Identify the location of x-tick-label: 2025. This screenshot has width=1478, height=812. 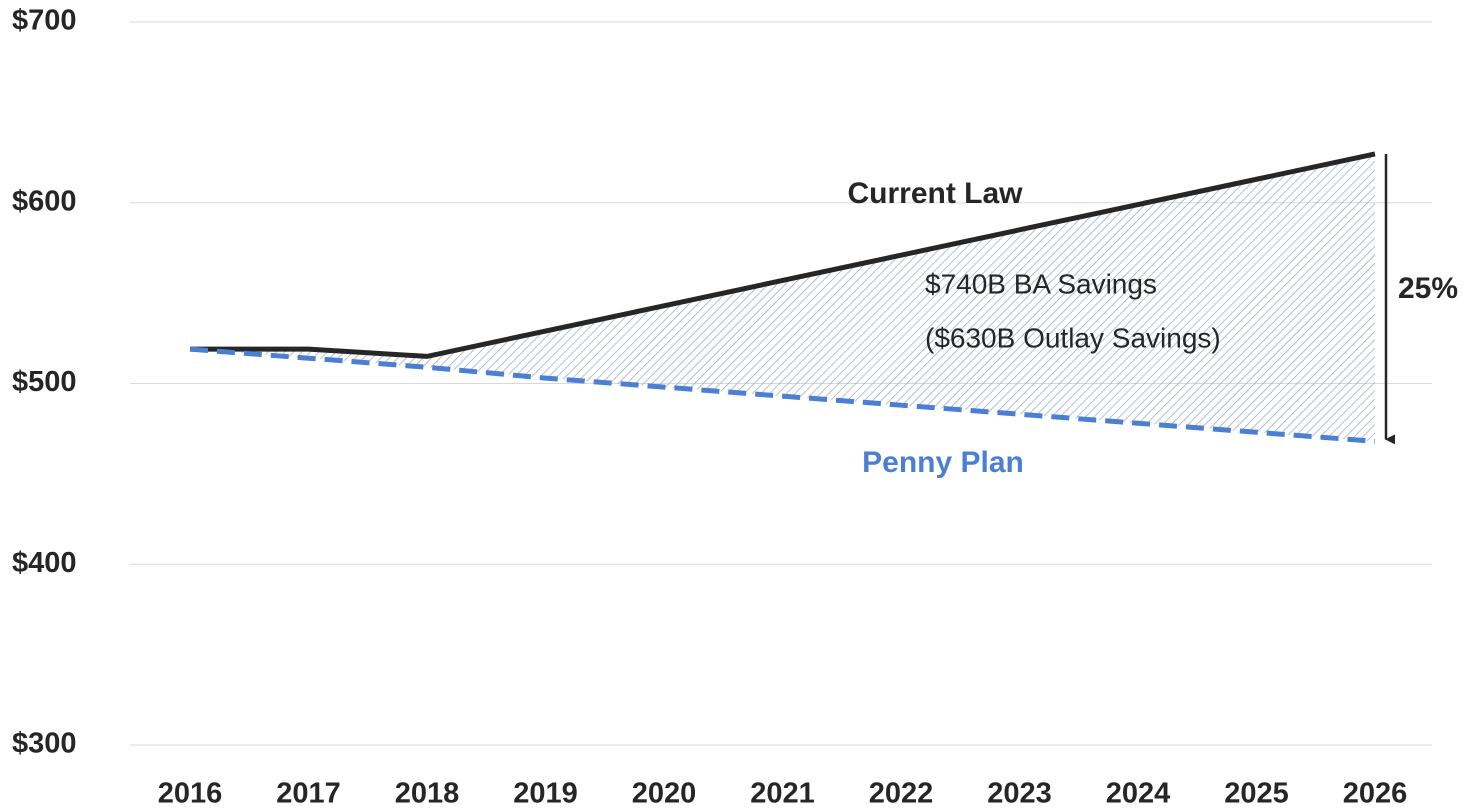
(1256, 794).